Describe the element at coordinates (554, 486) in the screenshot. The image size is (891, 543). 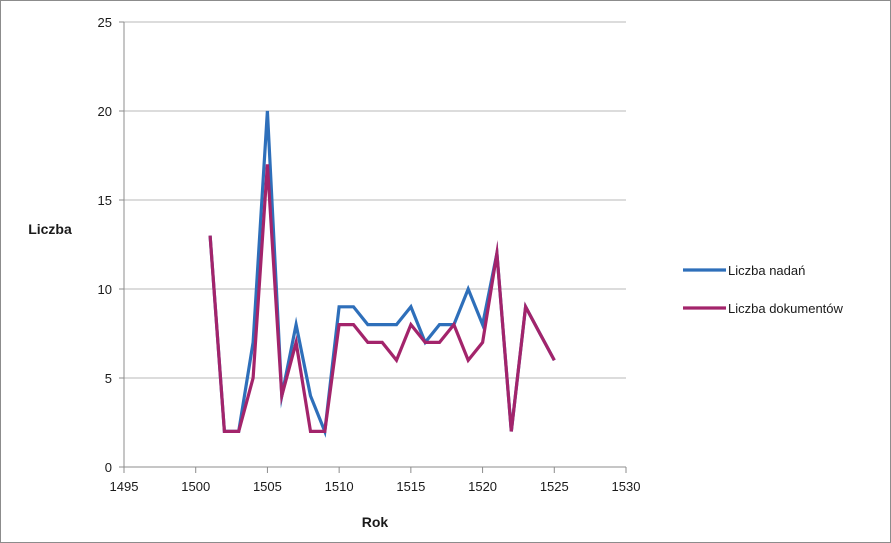
I see `x-tick-label: 1525` at that location.